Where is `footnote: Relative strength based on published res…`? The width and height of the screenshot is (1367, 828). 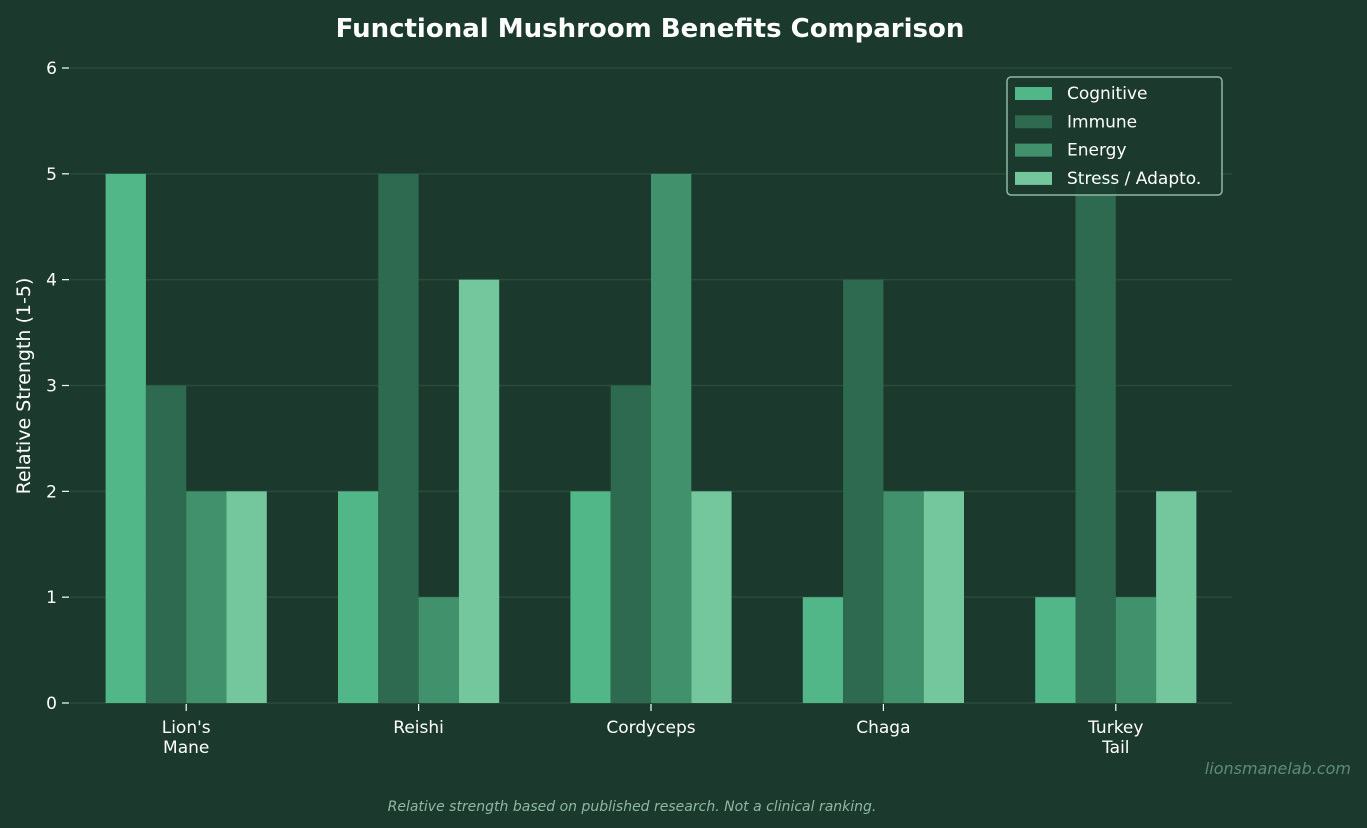
footnote: Relative strength based on published res… is located at coordinates (632, 807).